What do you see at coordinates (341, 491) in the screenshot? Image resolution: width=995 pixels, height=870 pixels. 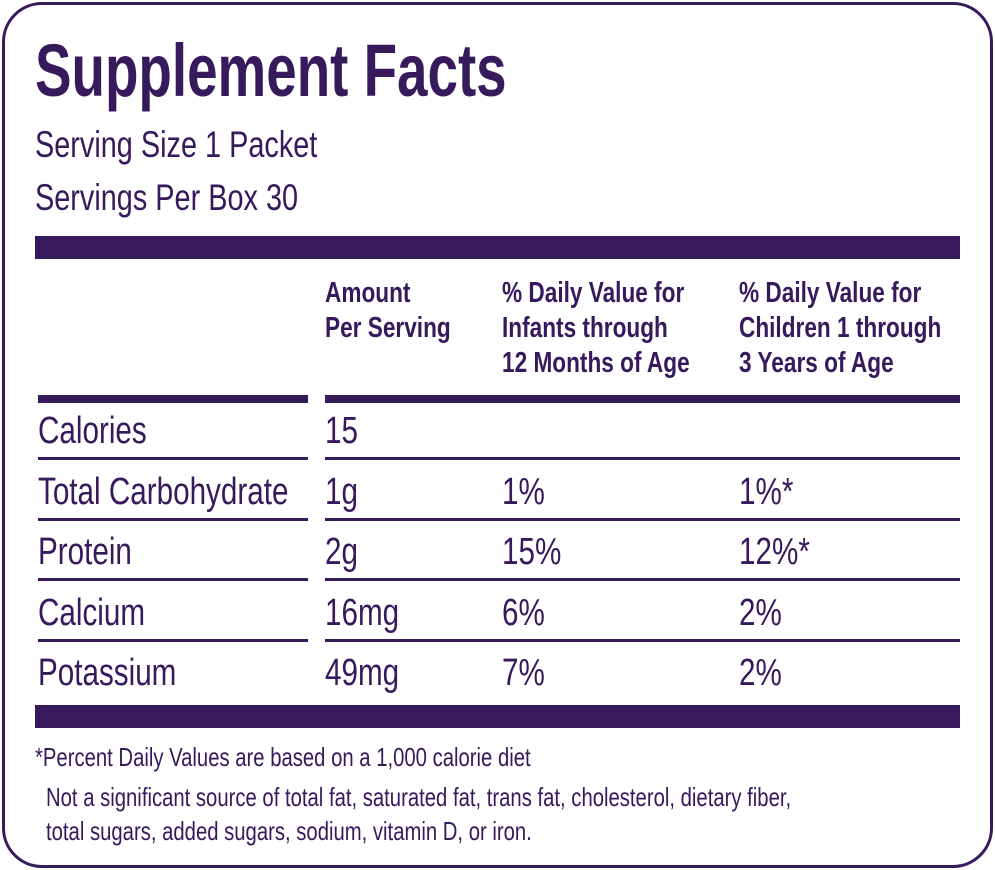 I see `cell-amount: 1g` at bounding box center [341, 491].